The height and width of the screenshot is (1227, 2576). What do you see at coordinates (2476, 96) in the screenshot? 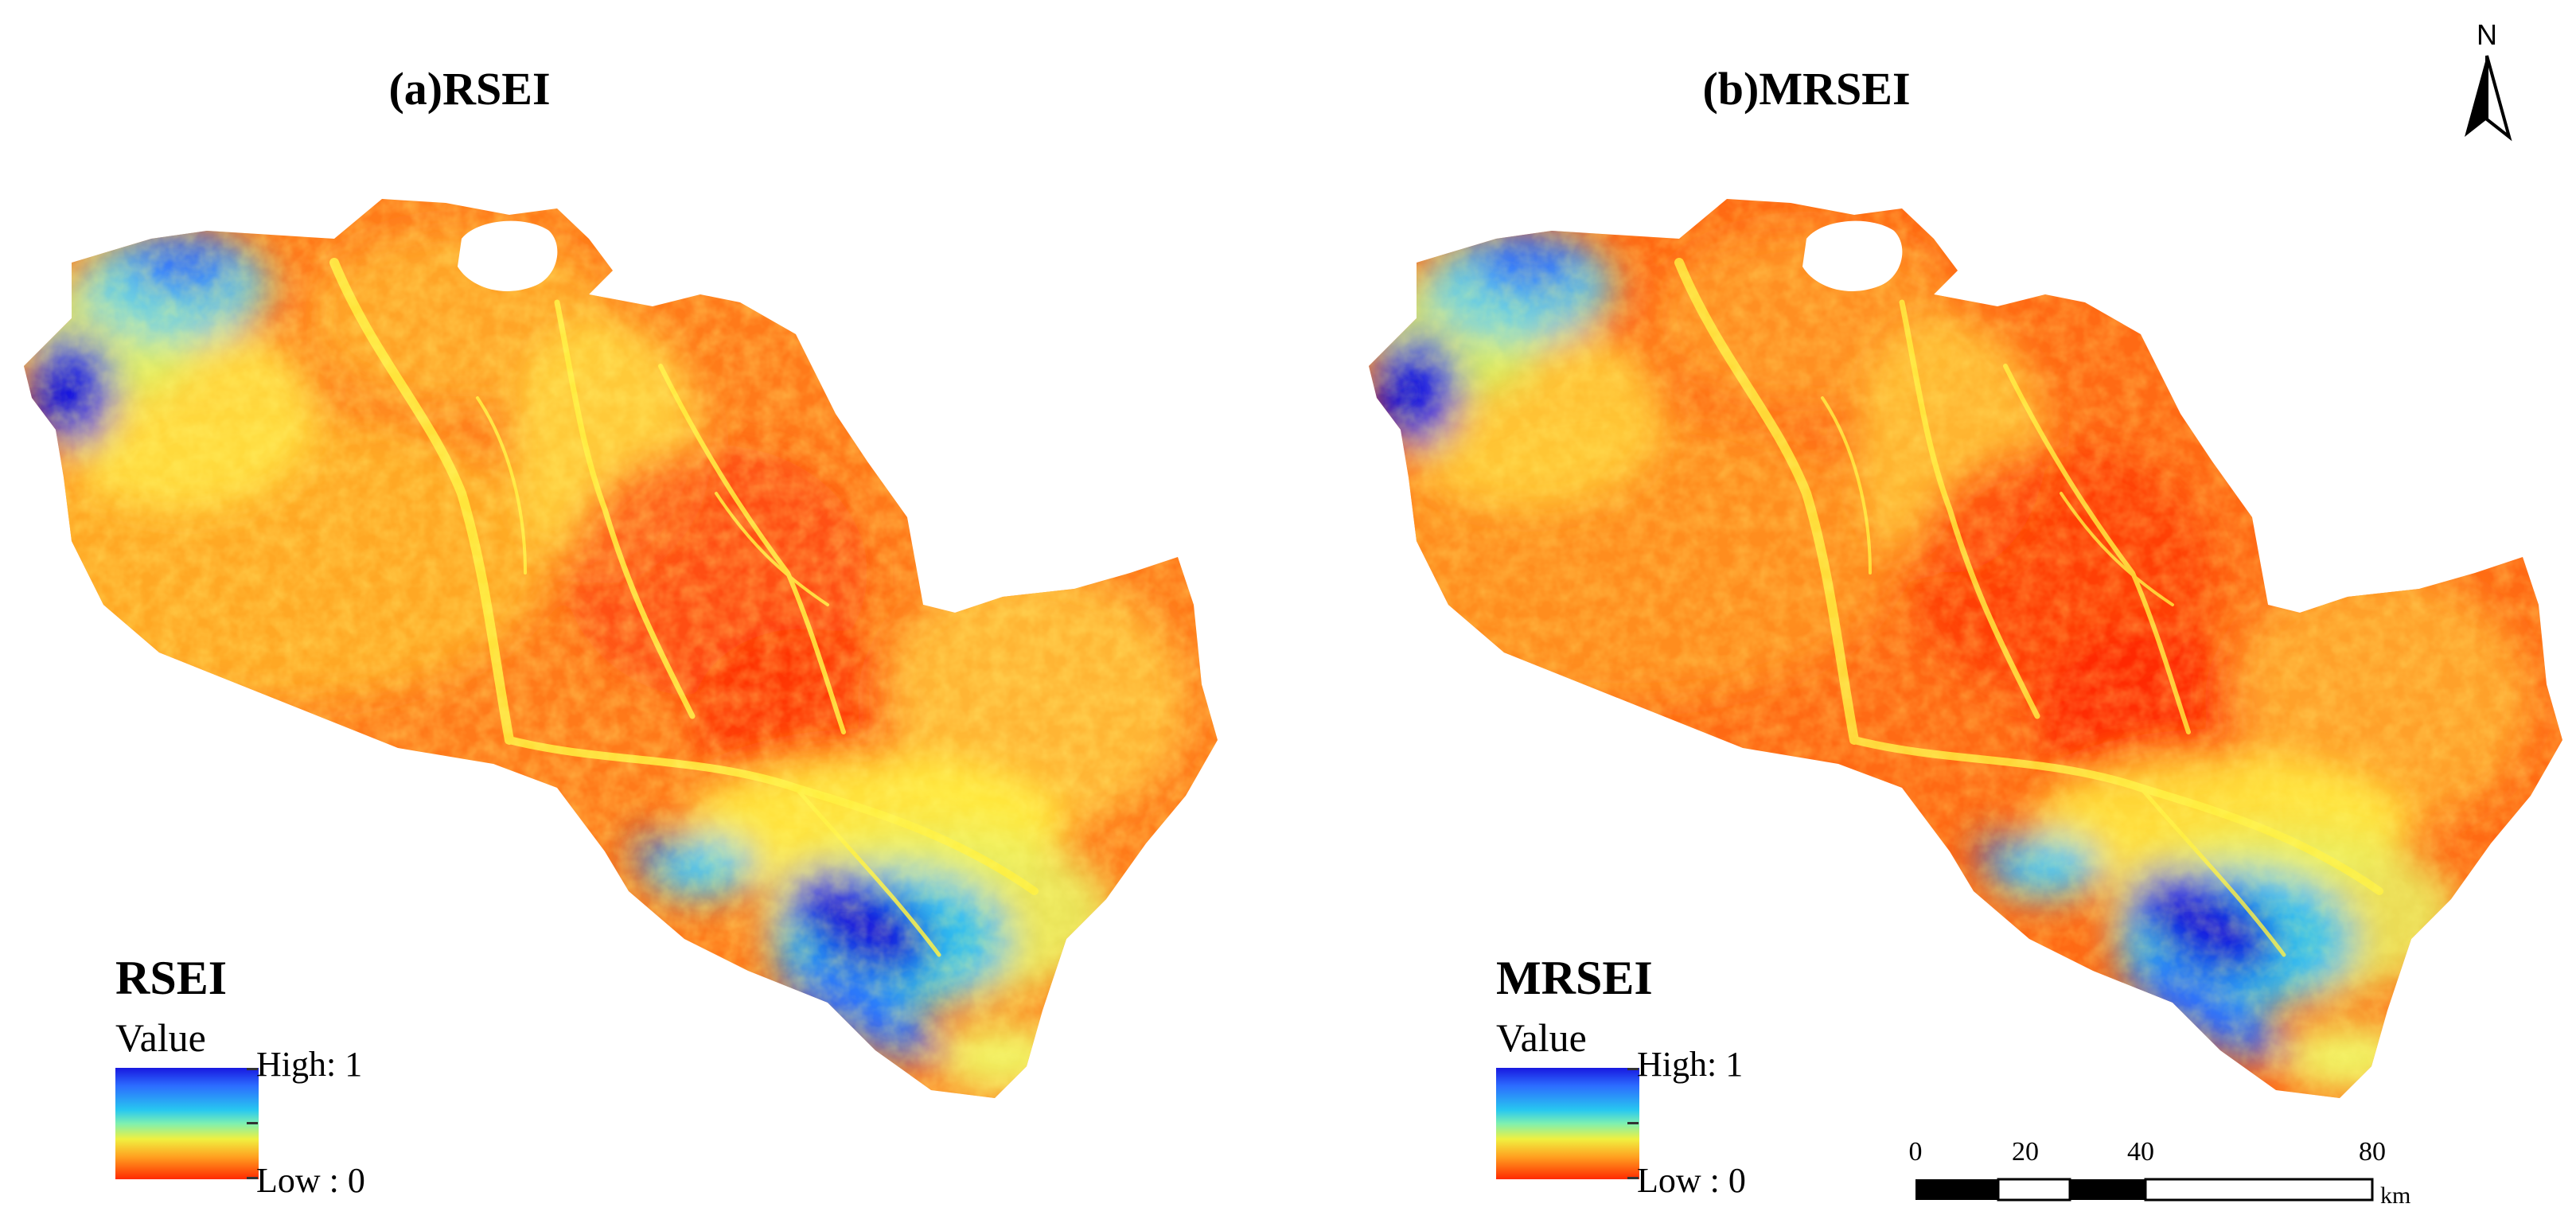
I see `north-arrow-left-half` at bounding box center [2476, 96].